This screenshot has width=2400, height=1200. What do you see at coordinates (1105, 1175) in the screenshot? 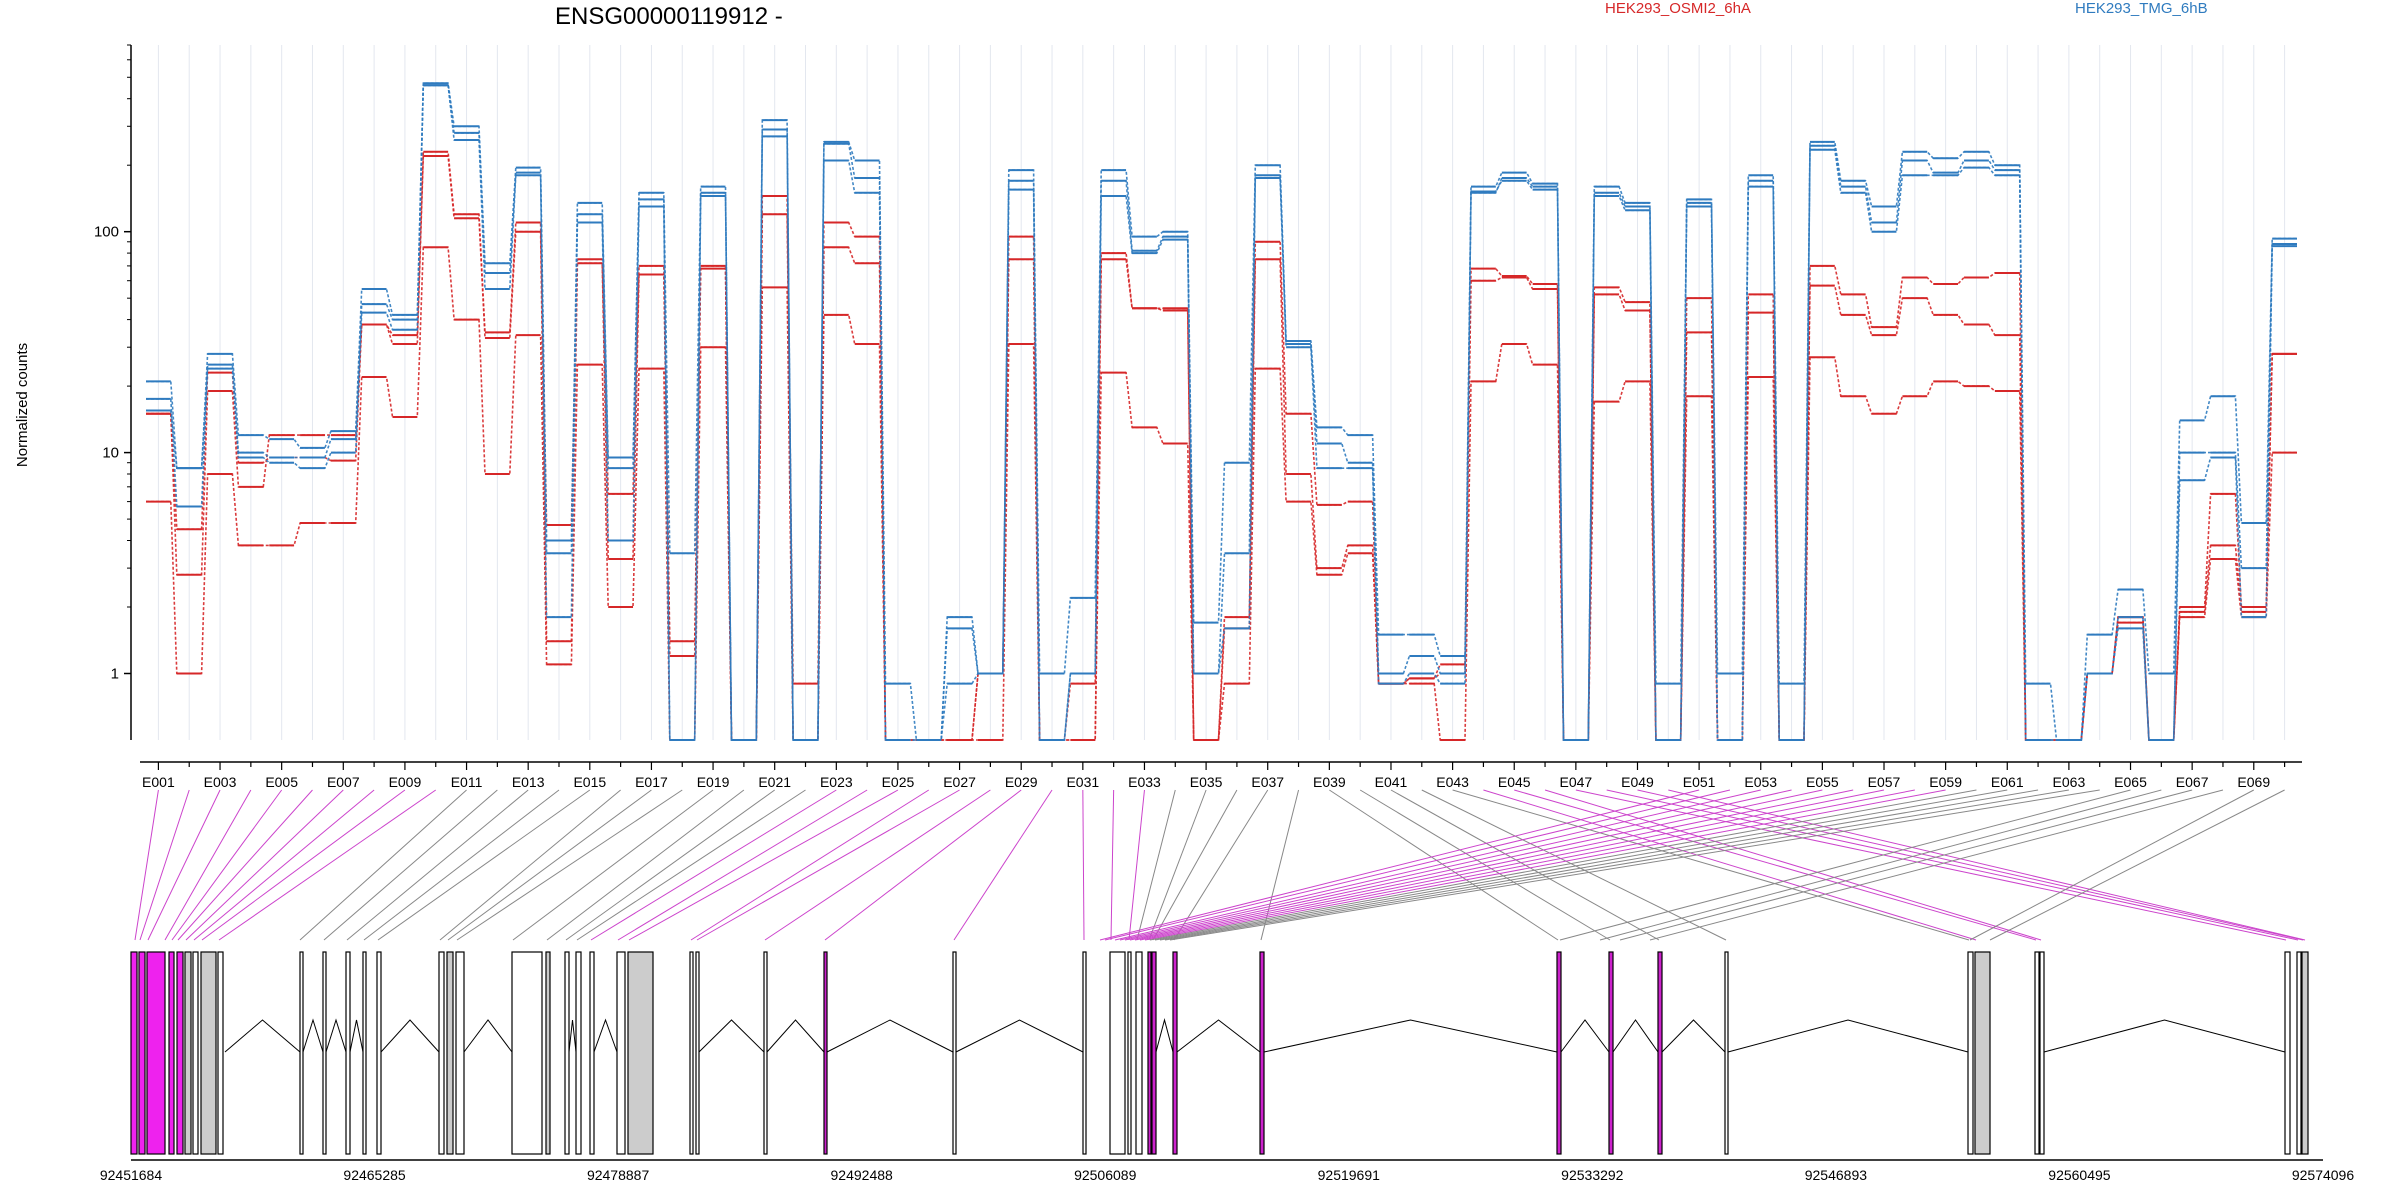
I see `coordinate-label: 92506089` at bounding box center [1105, 1175].